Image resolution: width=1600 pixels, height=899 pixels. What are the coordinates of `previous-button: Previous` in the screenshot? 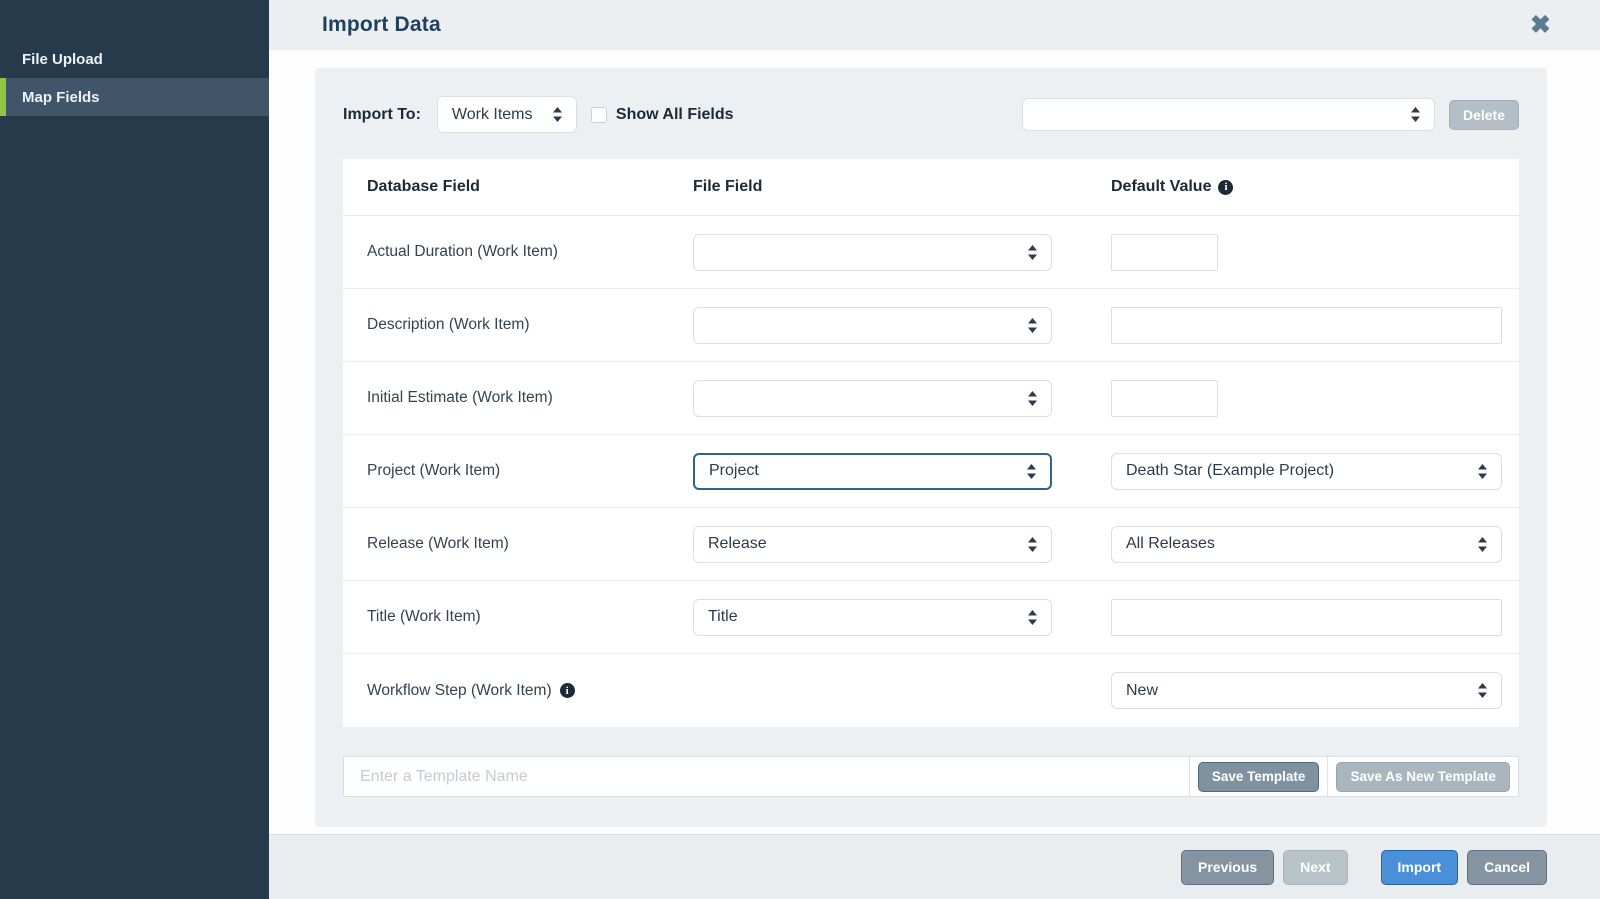 It's located at (1228, 867).